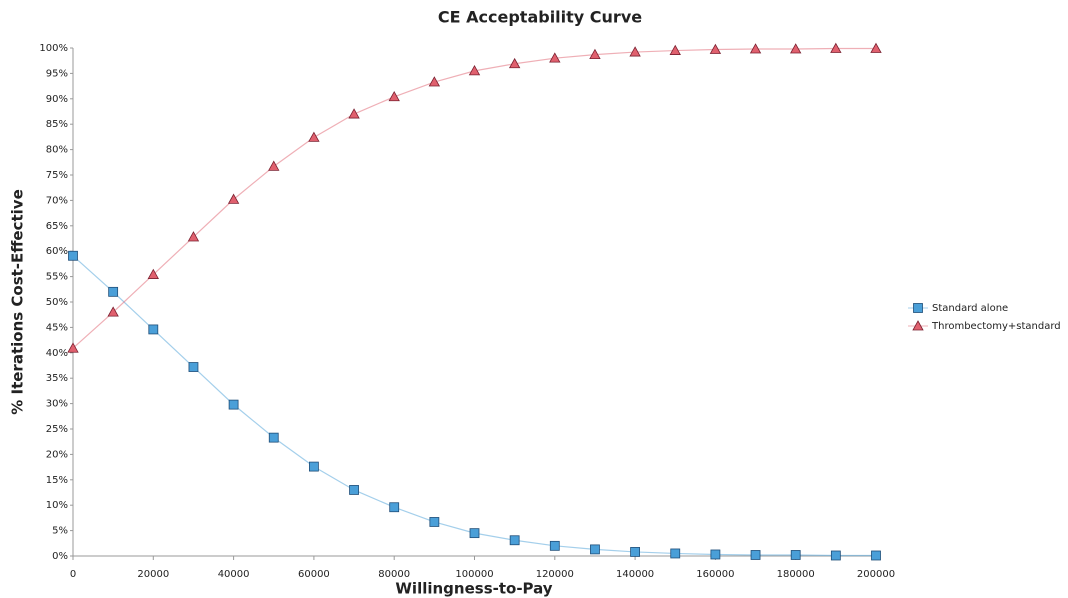 This screenshot has height=598, width=1068. I want to click on y-tick-label: 60%, so click(57, 251).